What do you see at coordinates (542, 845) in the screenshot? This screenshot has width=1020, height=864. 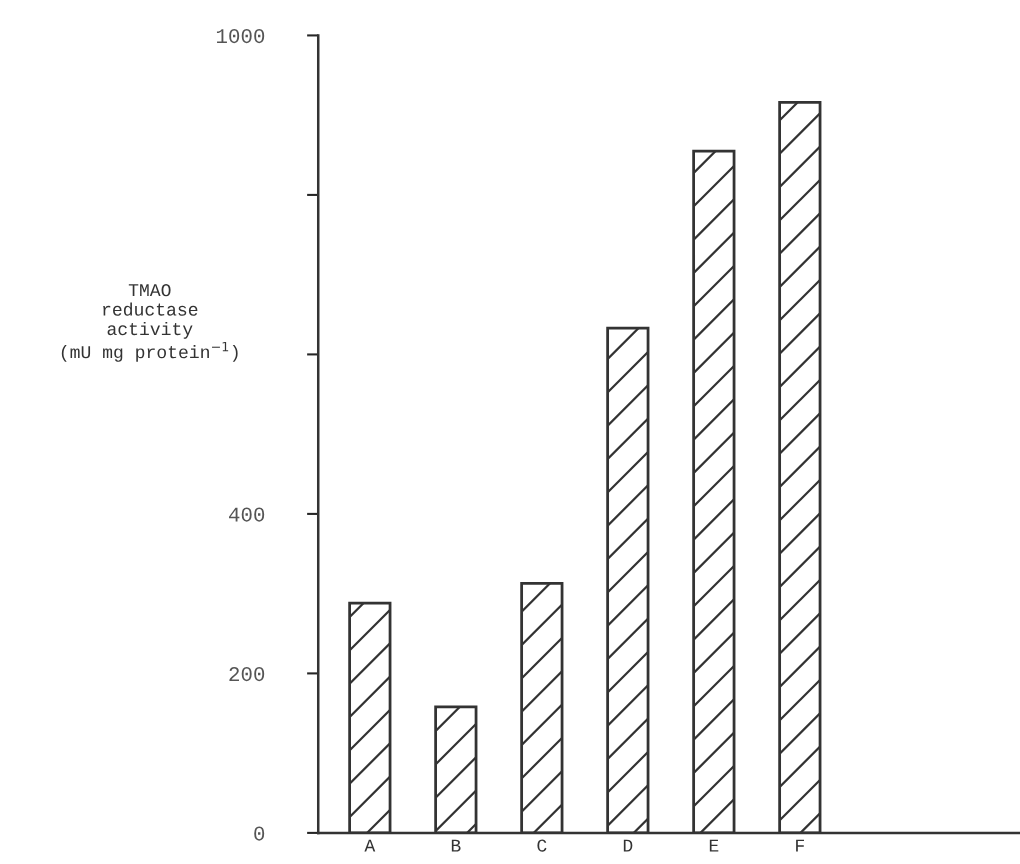 I see `x-tick-label: C` at bounding box center [542, 845].